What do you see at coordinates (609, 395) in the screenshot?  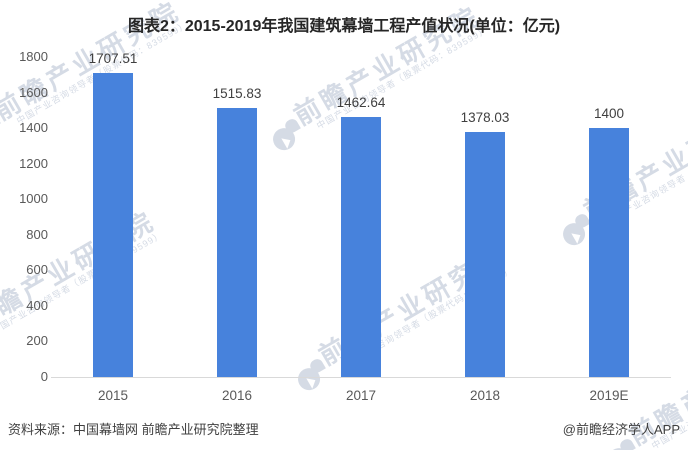 I see `x-axis-label: 2019E` at bounding box center [609, 395].